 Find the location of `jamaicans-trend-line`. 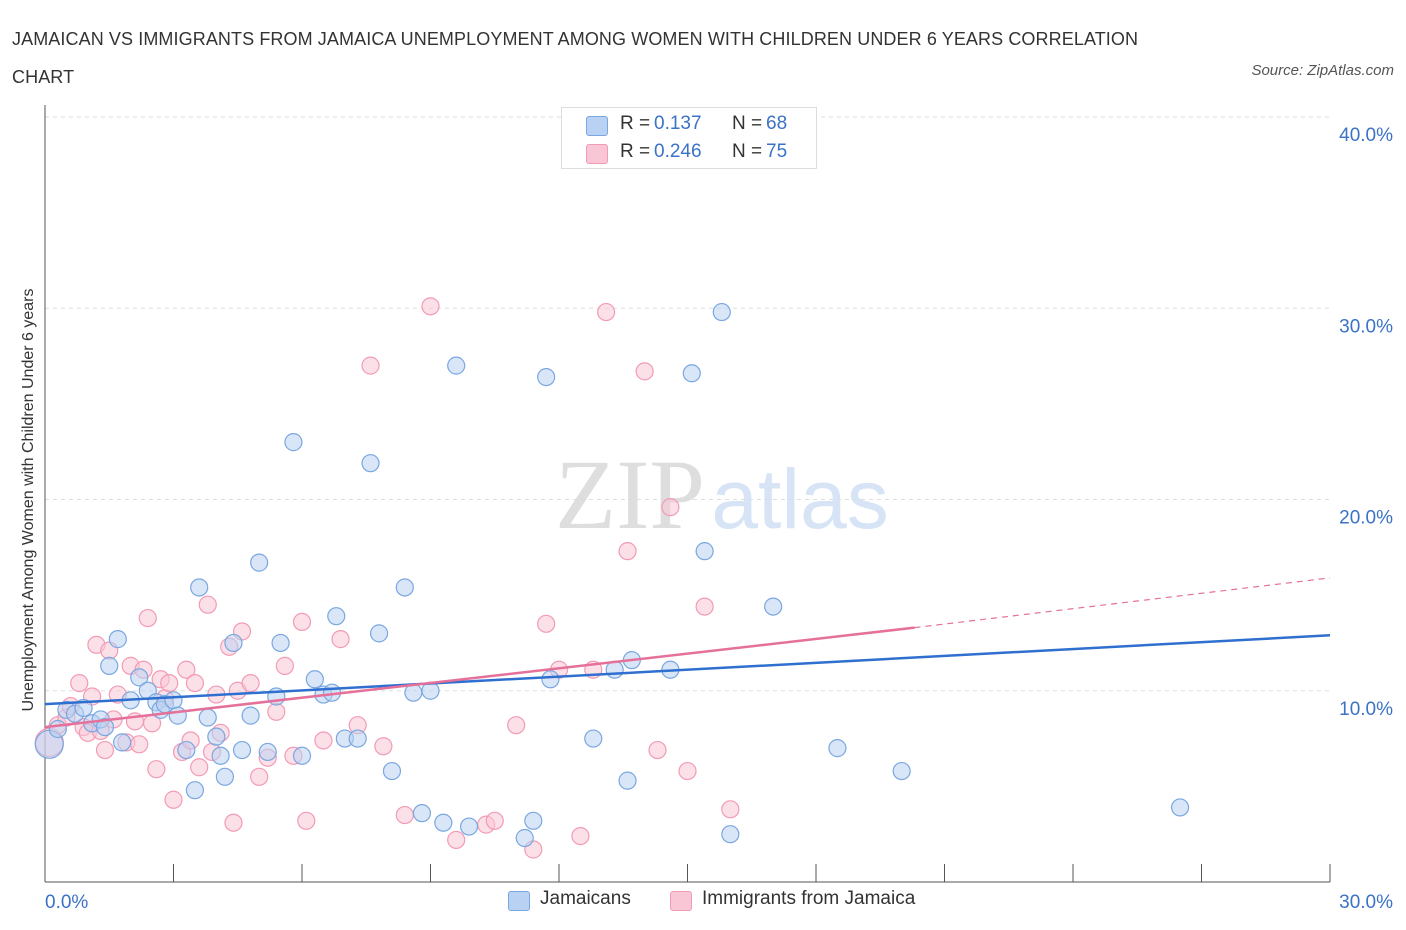

jamaicans-trend-line is located at coordinates (687, 670).